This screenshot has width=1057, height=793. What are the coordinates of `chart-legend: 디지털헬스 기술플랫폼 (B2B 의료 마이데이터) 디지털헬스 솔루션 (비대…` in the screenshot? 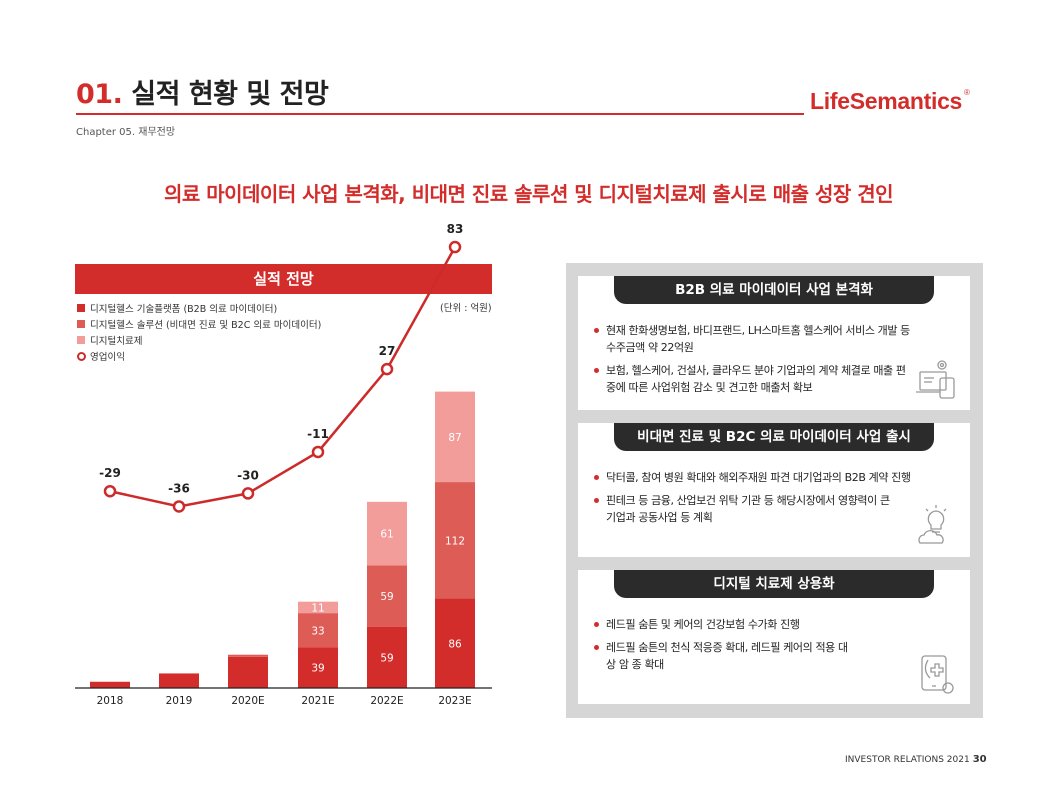 It's located at (199, 332).